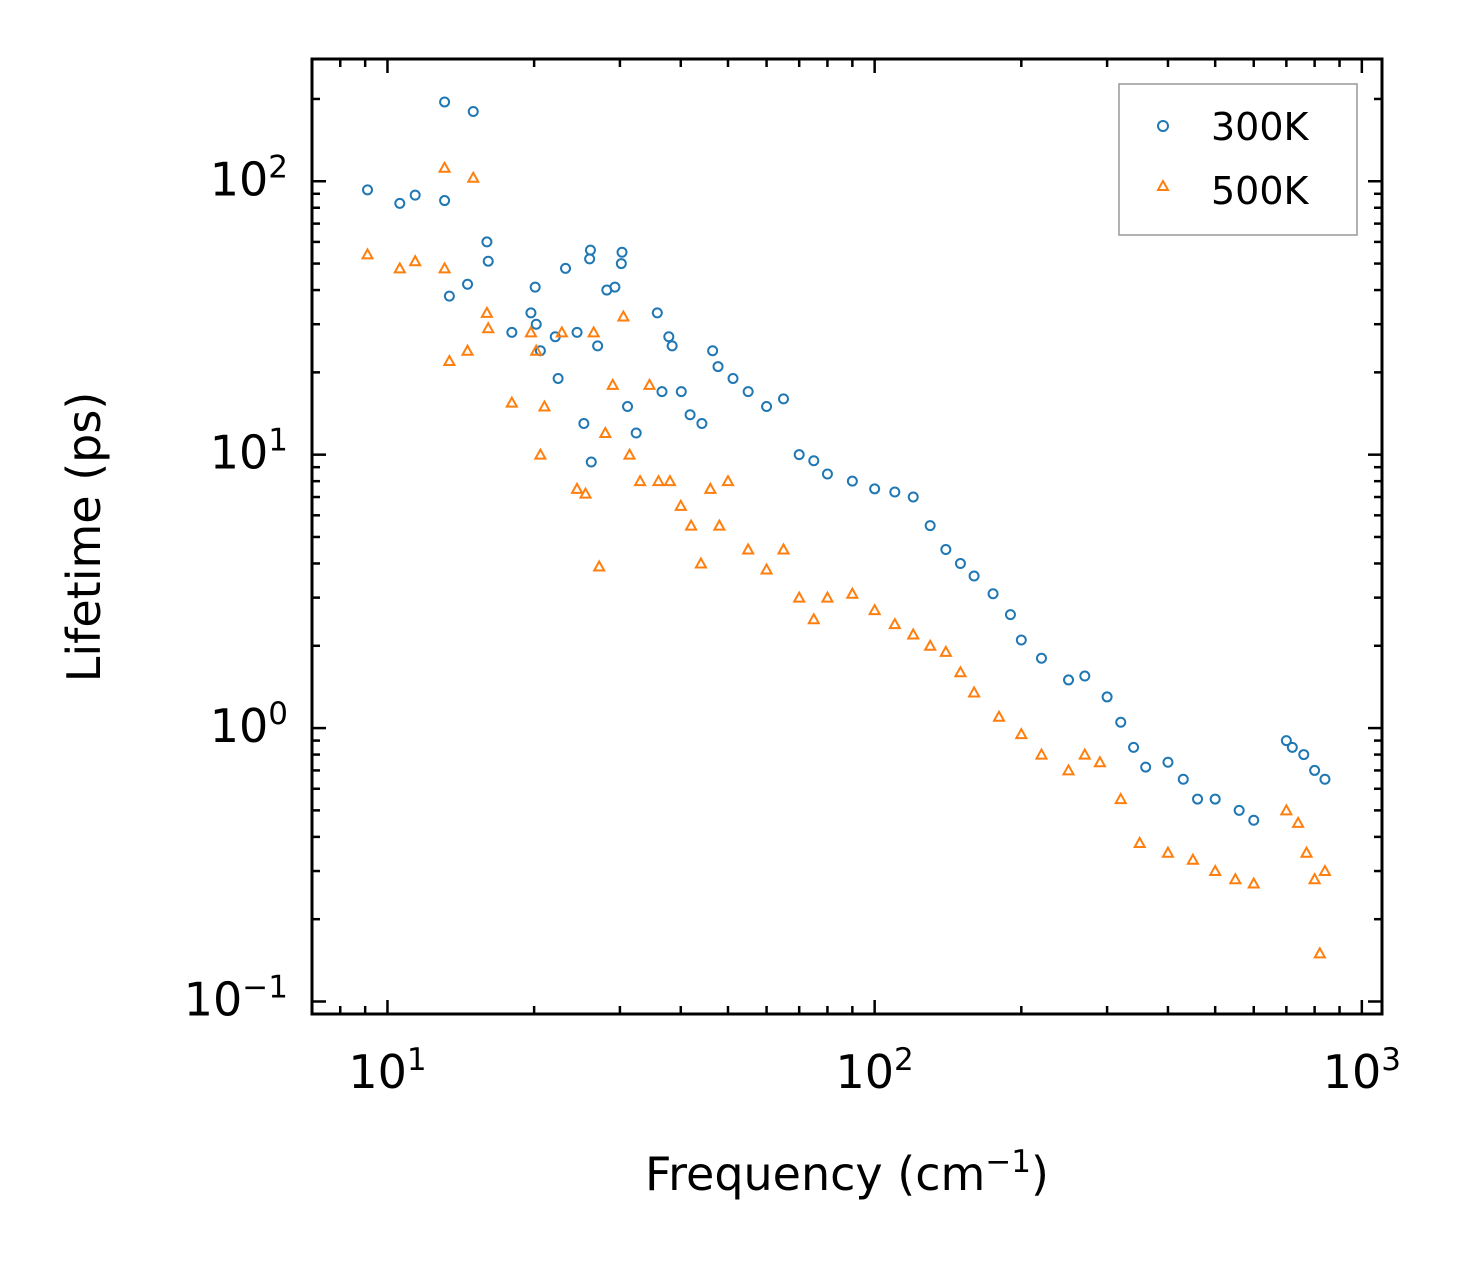 The width and height of the screenshot is (1467, 1265). Describe the element at coordinates (1260, 191) in the screenshot. I see `legend-label-500k: 500K` at that location.